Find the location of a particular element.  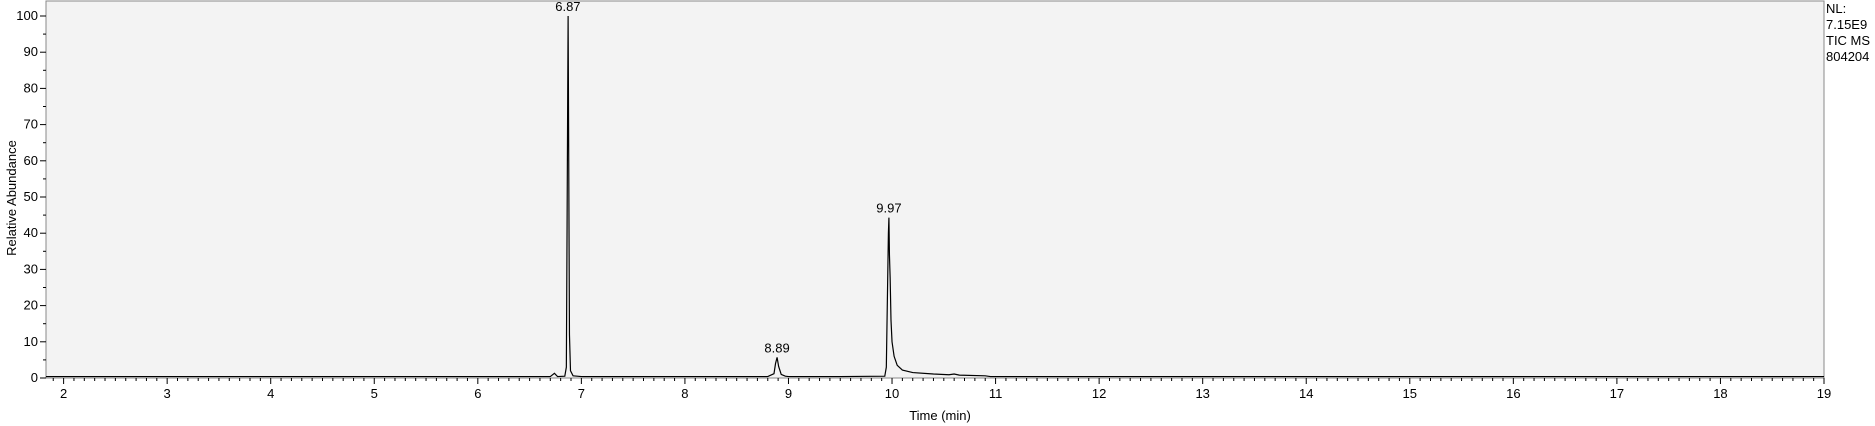

y-tick-label: 50 is located at coordinates (31, 196).